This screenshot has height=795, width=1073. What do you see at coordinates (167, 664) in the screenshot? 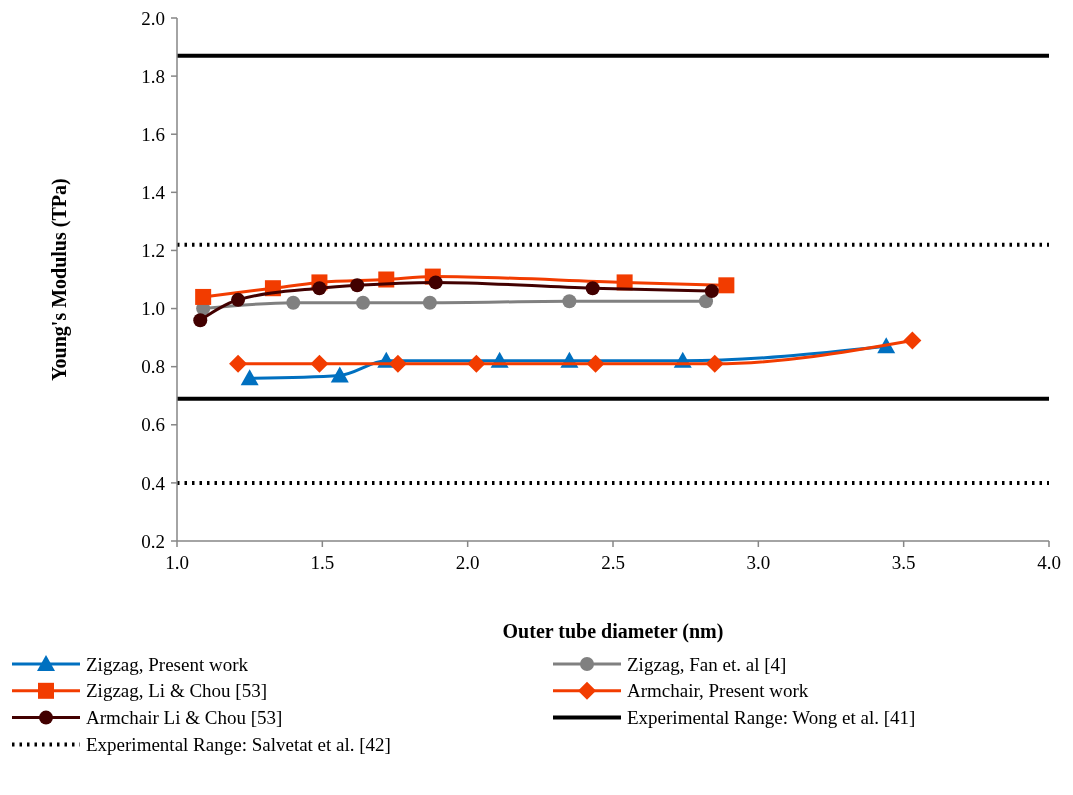
I see `legend-label: Zigzag, Present work` at bounding box center [167, 664].